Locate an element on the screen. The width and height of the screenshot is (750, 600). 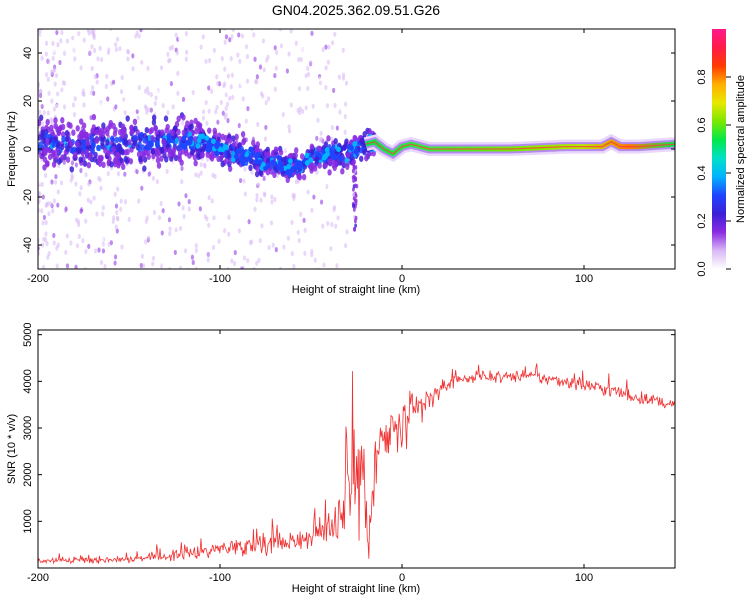
x-tick-label: -200 is located at coordinates (38, 578).